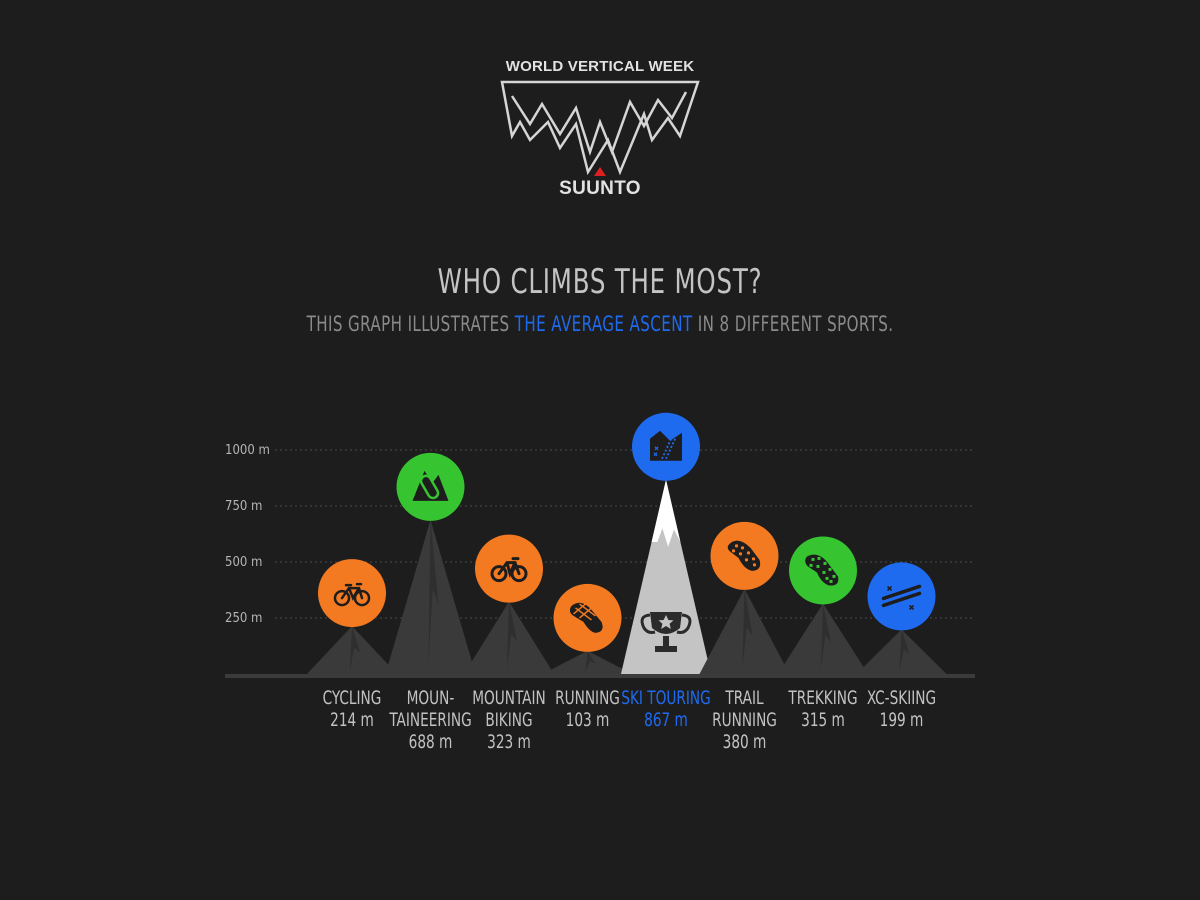 This screenshot has width=1200, height=900. I want to click on ski-tracks, so click(669, 448).